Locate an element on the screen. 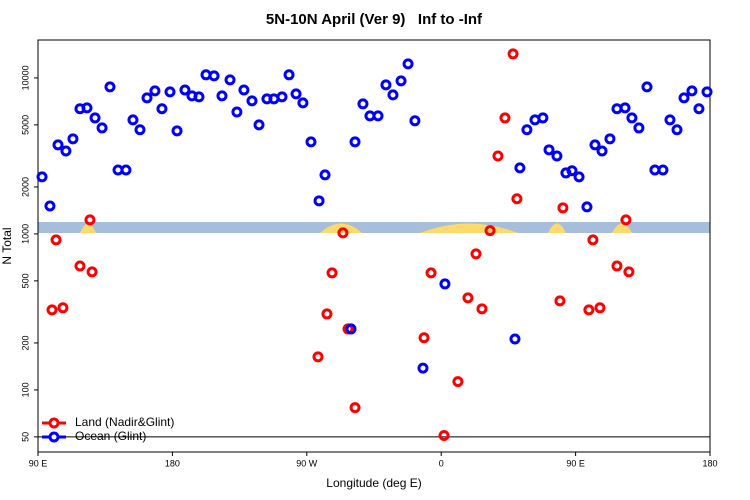 The image size is (750, 500). y-tick-label: 100 is located at coordinates (25, 389).